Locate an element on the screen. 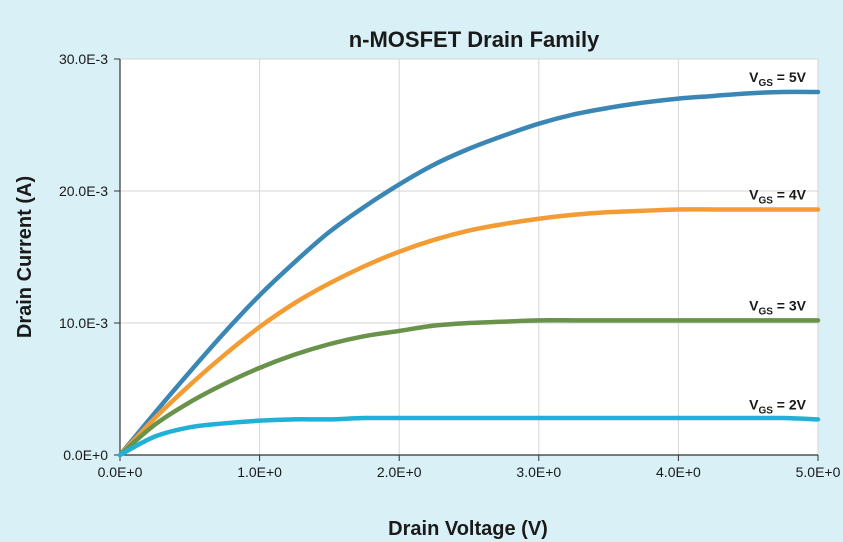  series-label: VGS = 3V is located at coordinates (778, 307).